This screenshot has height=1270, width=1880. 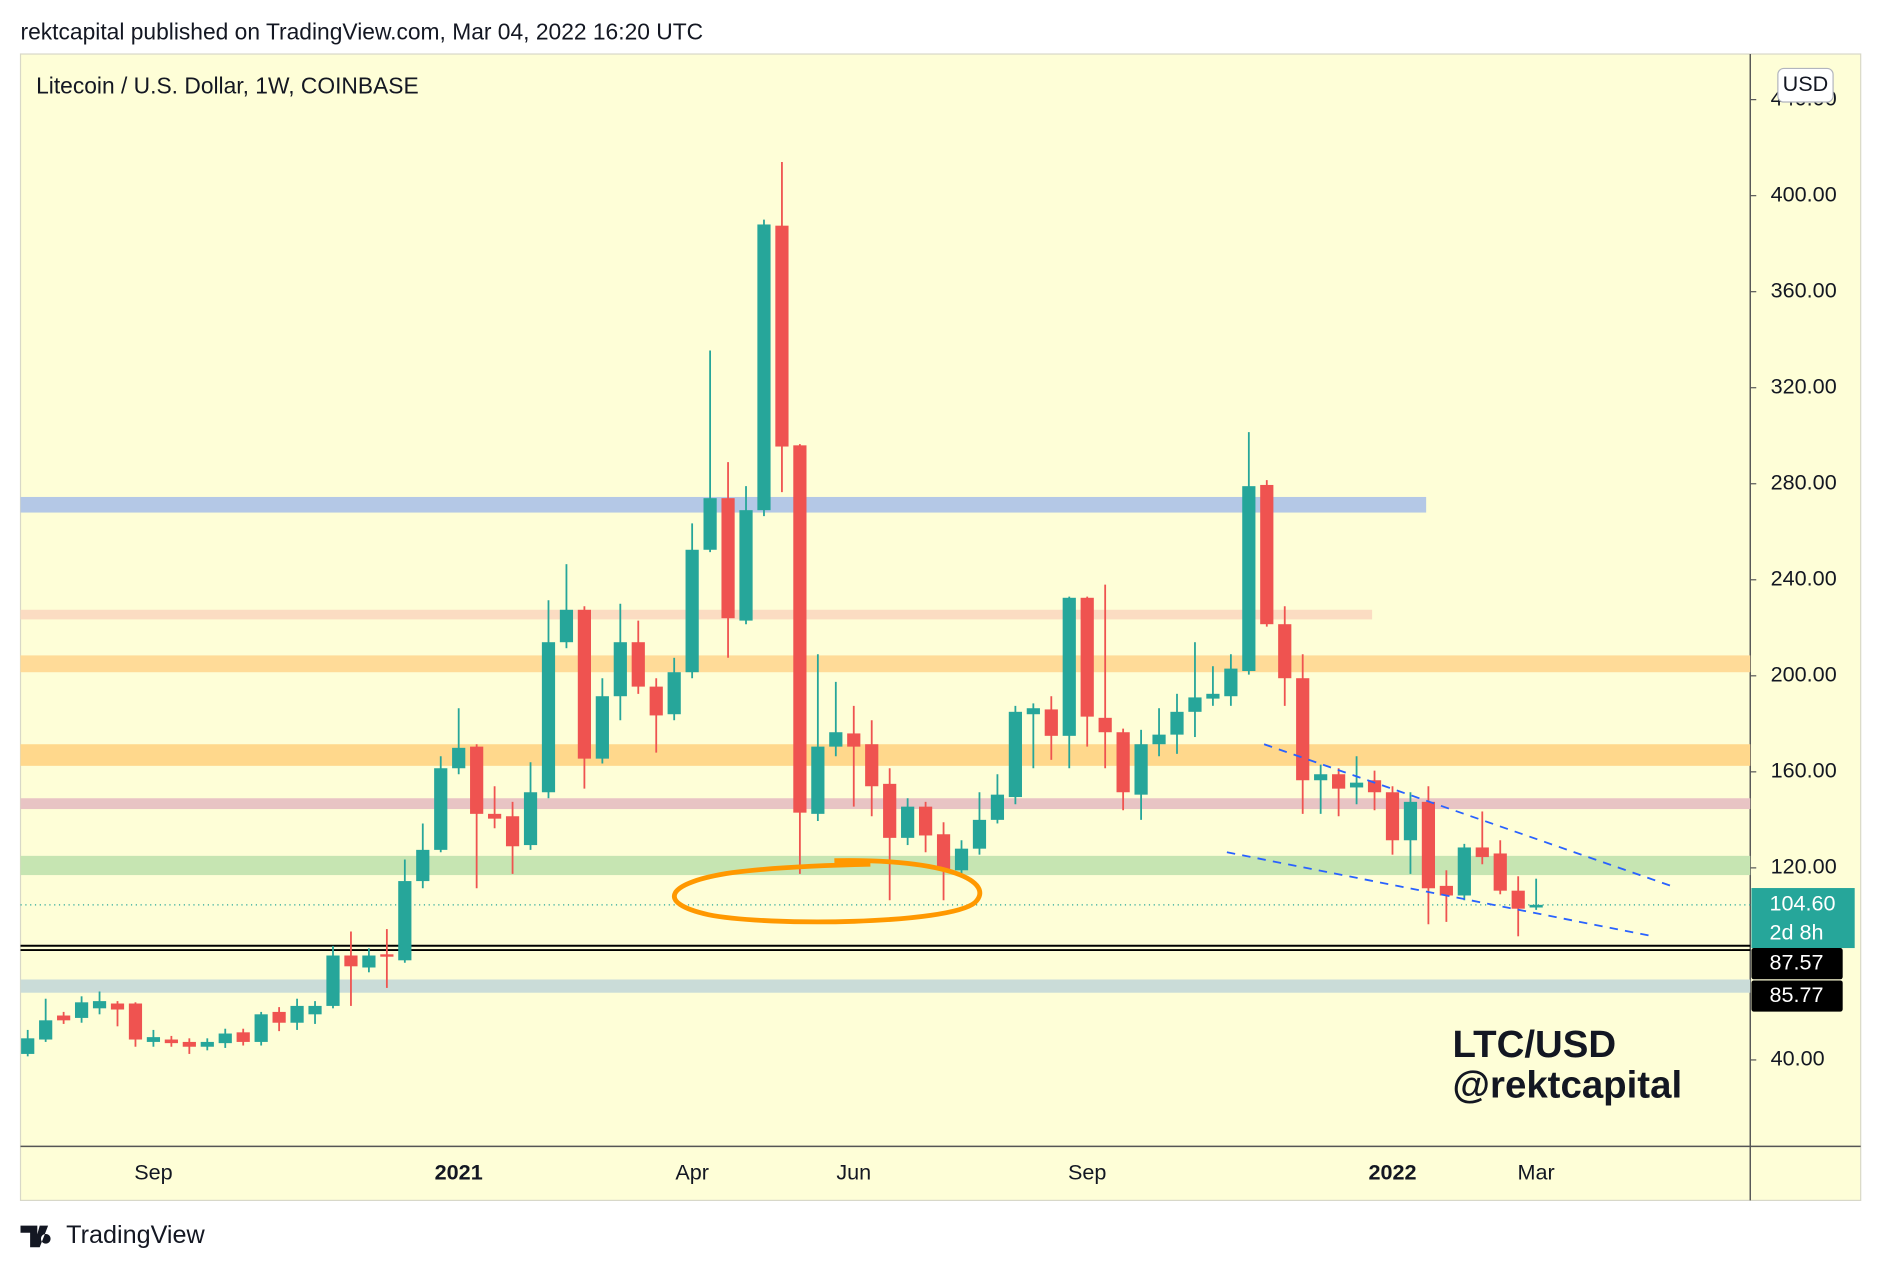 I want to click on annotation: @rektcapital, so click(x=1568, y=1085).